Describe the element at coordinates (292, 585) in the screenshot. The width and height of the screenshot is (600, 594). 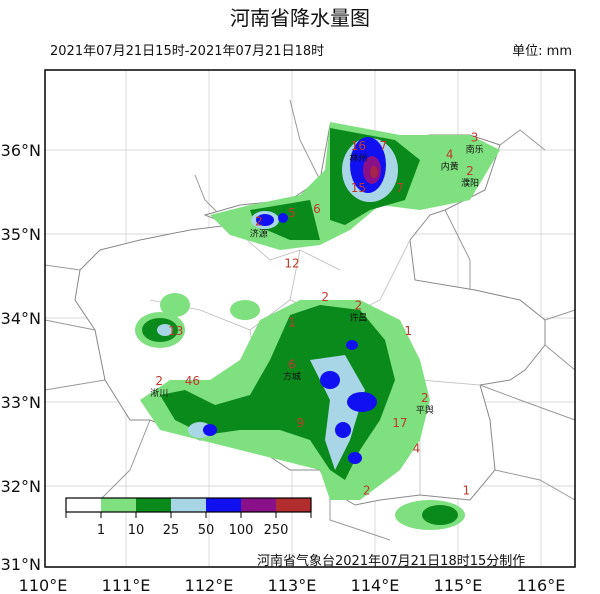
I see `lon-tick-label: 113°E` at that location.